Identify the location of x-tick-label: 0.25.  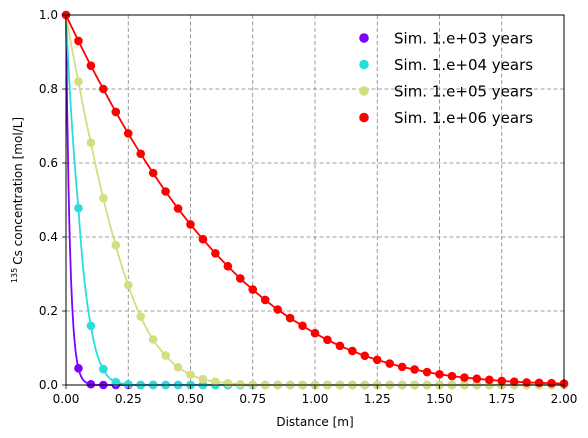
(128, 399).